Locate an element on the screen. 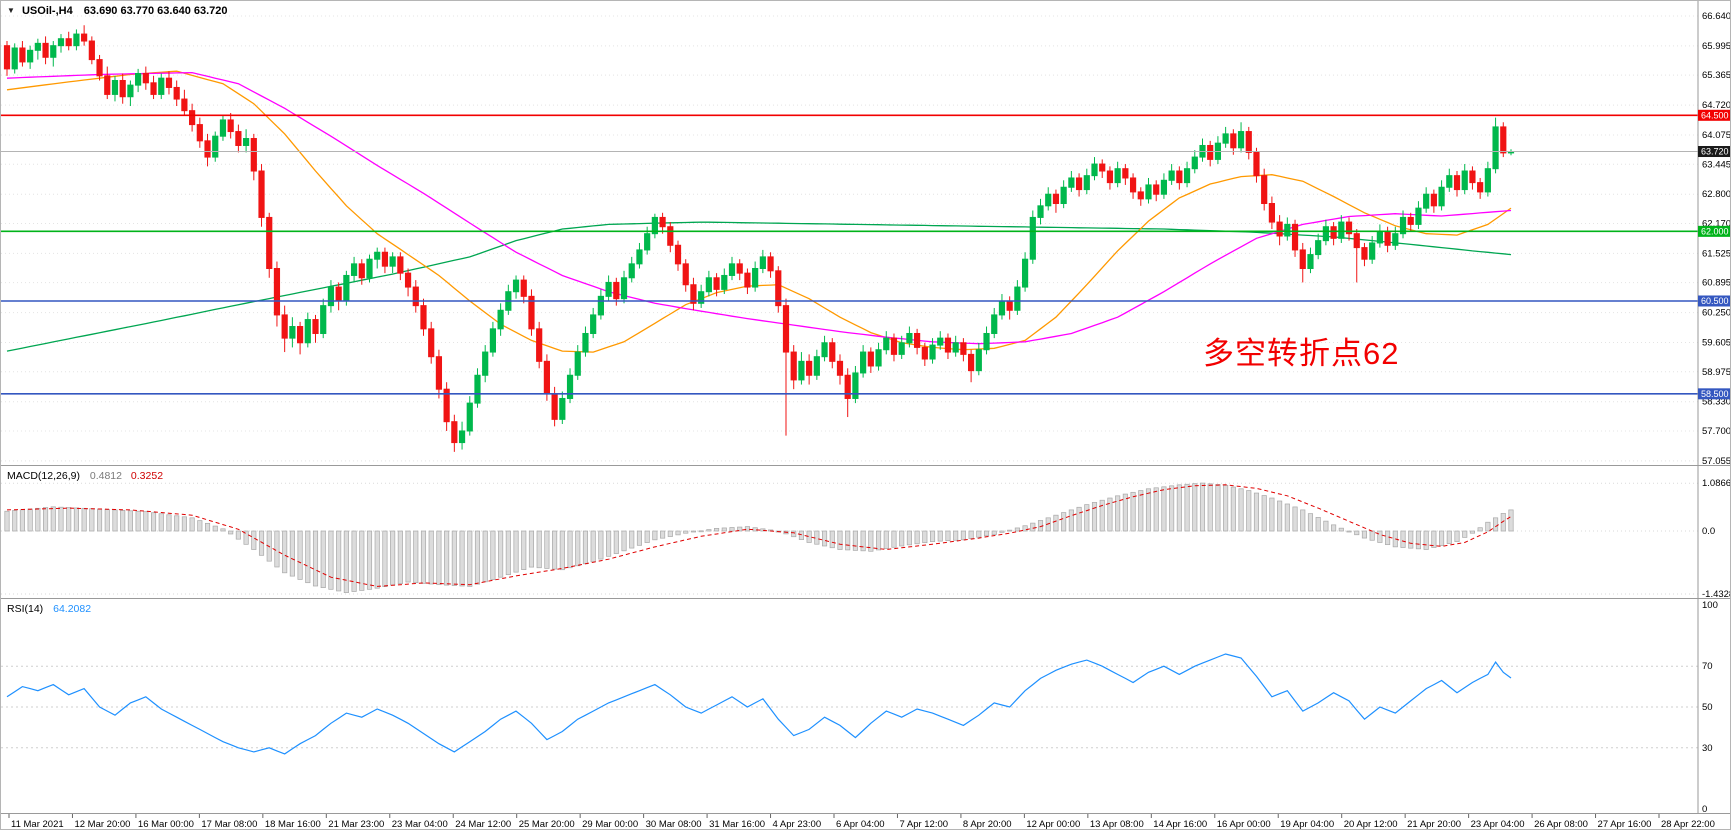  macd-pane is located at coordinates (849, 538).